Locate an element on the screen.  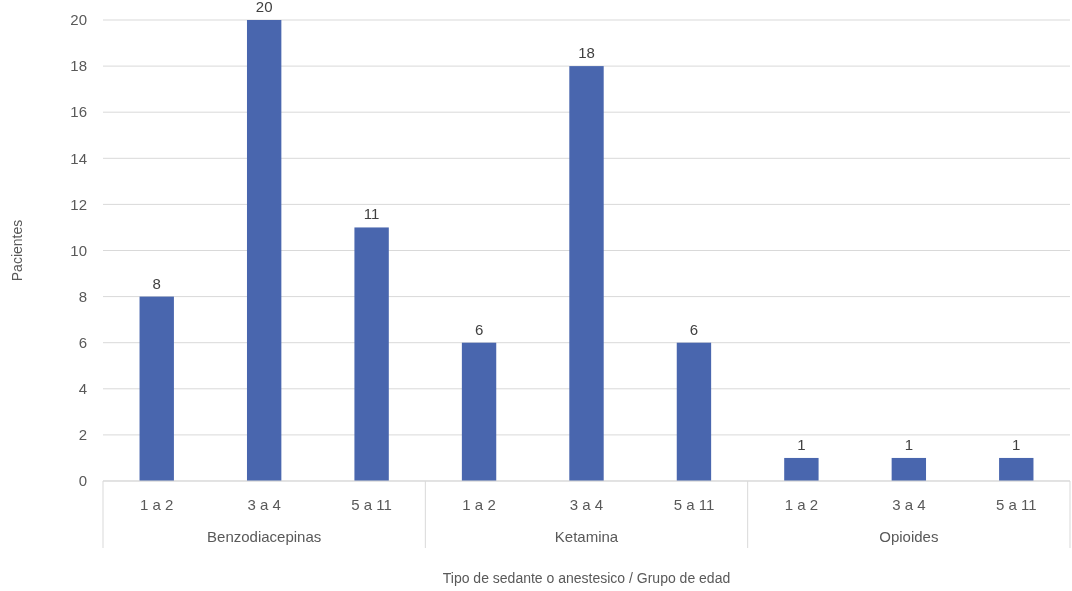
y-tick-label: 4 is located at coordinates (82, 389).